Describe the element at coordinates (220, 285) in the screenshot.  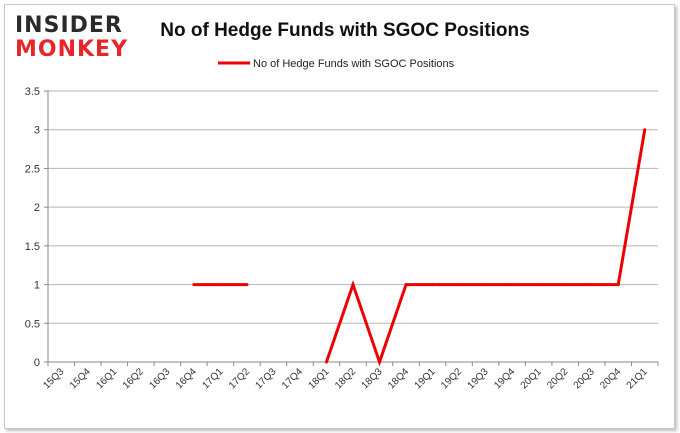
I see `data-point-17Q1` at that location.